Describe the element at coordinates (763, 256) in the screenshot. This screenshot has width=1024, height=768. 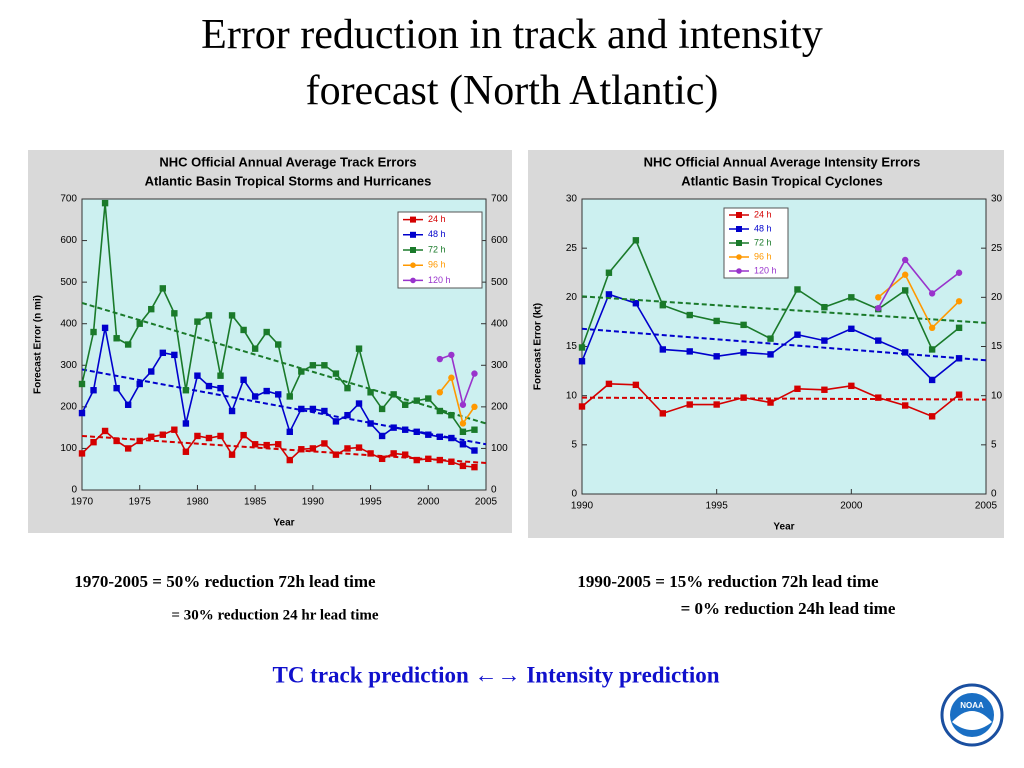
I see `legend-label: 96 h` at that location.